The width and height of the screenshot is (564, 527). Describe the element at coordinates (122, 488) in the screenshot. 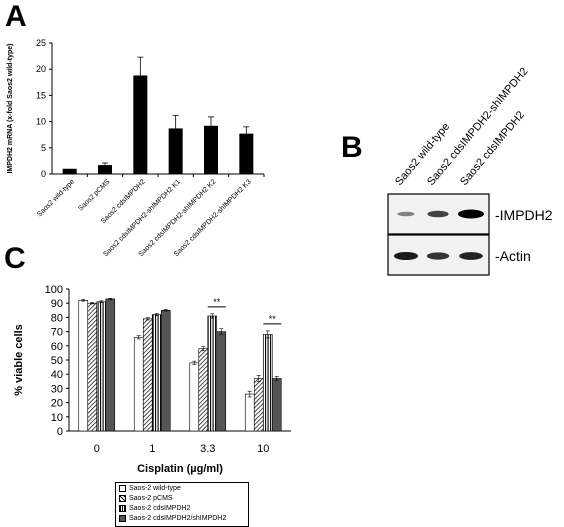

I see `legend-swatch-wild-type` at that location.